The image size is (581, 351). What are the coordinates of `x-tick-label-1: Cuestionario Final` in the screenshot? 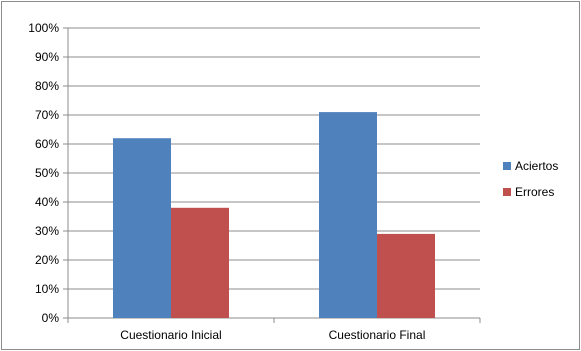 It's located at (377, 335).